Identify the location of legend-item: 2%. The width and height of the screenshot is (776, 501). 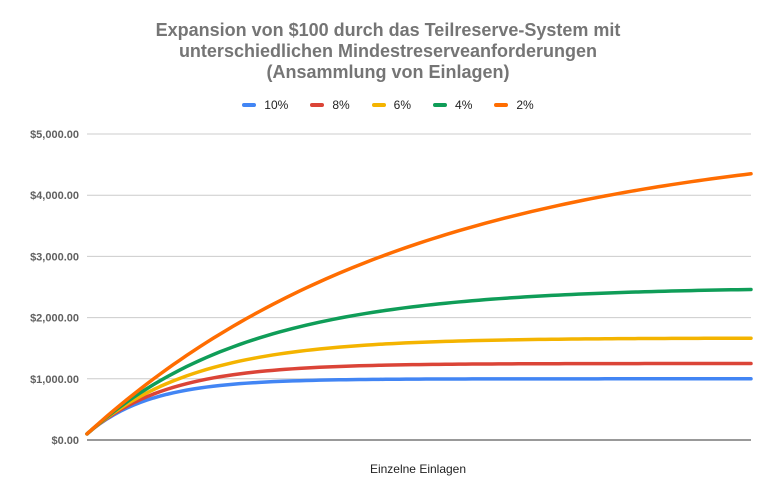
(514, 105).